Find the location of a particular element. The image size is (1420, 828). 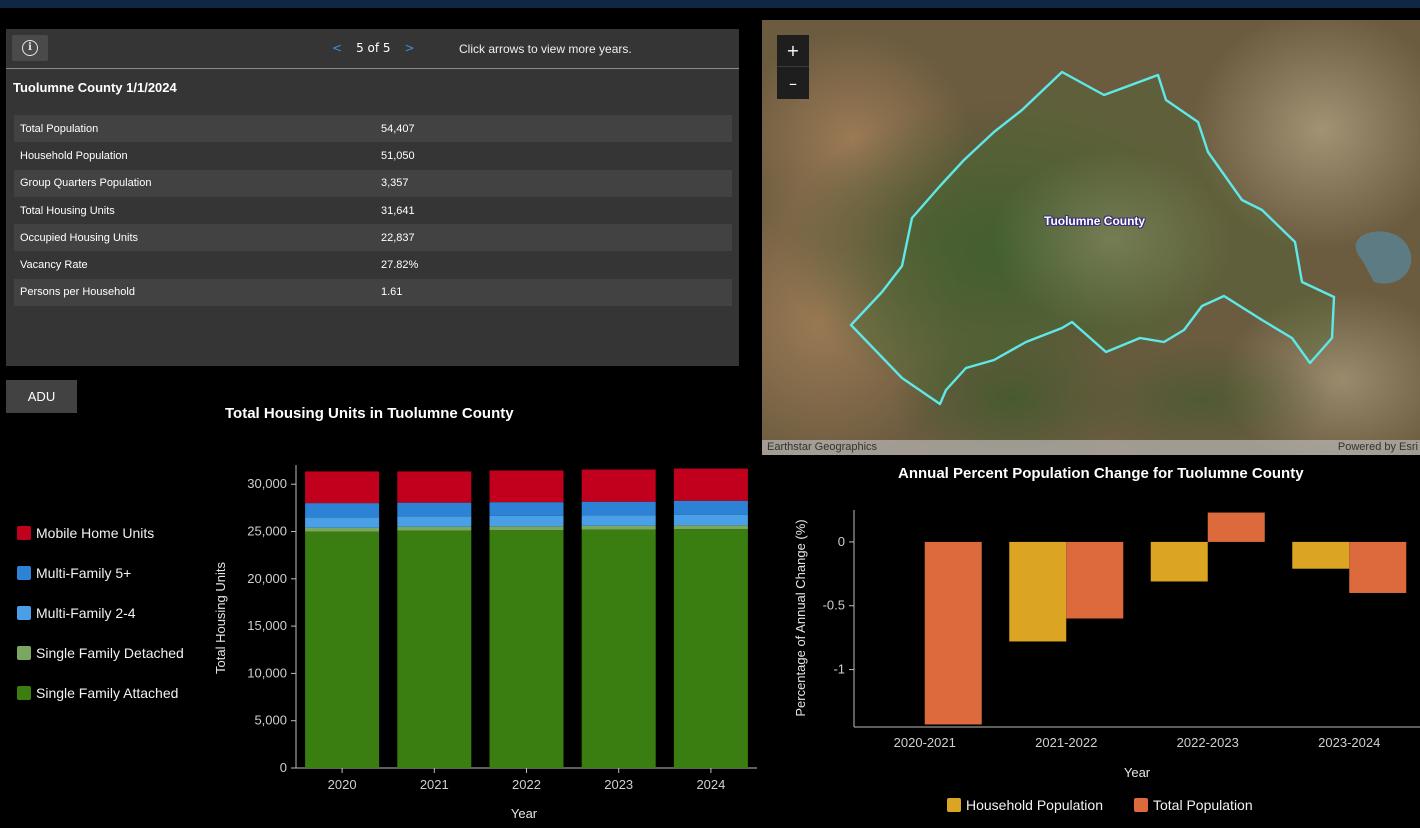

x-tick-label: 2021 is located at coordinates (434, 784).